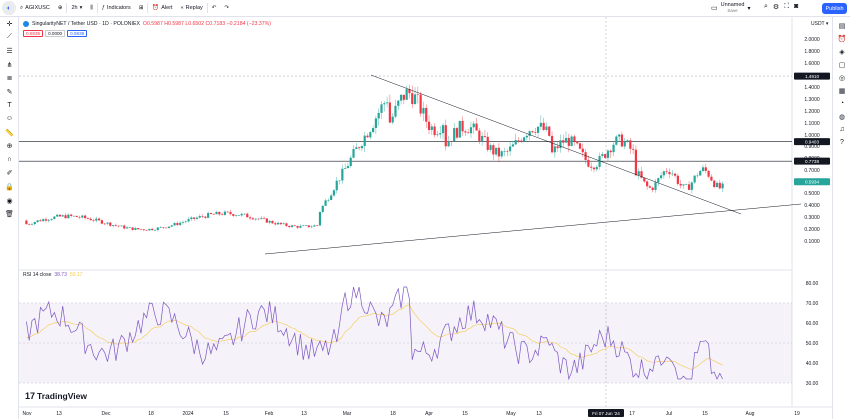  Describe the element at coordinates (91, 8) in the screenshot. I see `chart-type-button: ⫼` at that location.